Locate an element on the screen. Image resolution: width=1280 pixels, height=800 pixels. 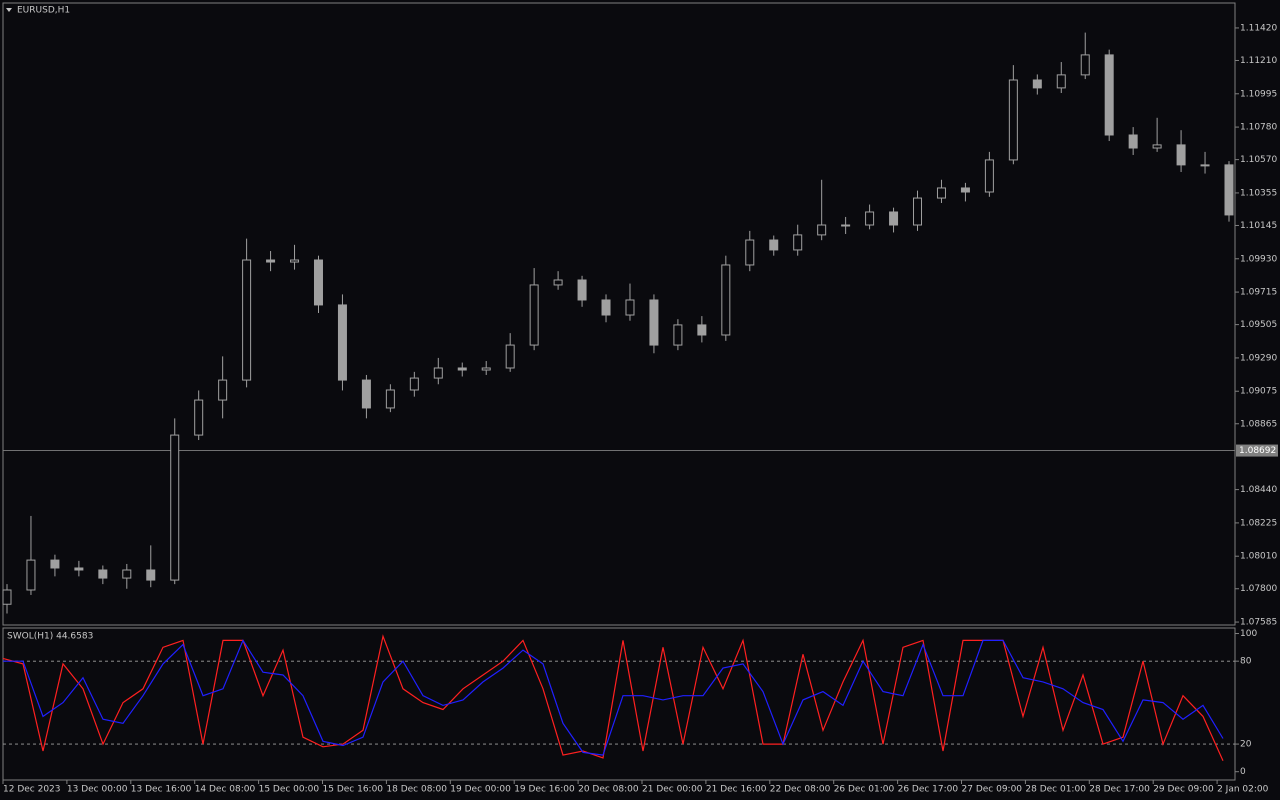
y-tick-label: 1.08865 is located at coordinates (1258, 424).